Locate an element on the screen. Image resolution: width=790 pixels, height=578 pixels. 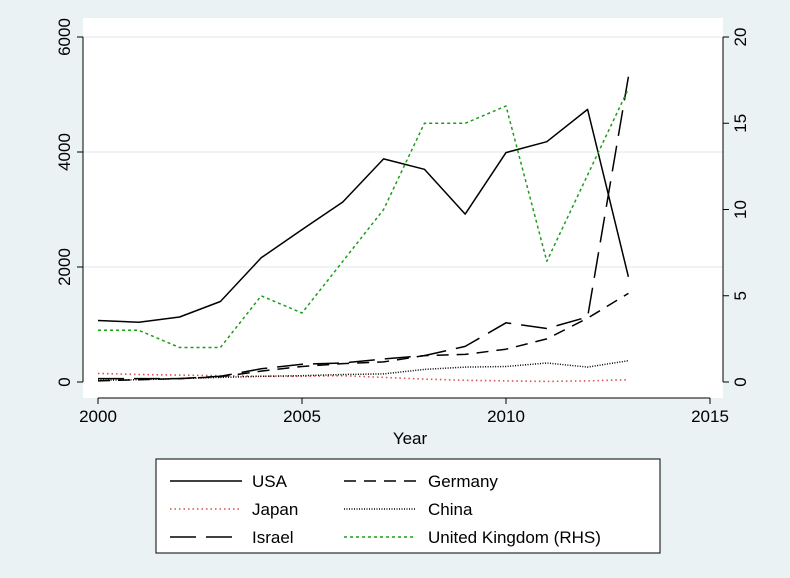
y-tick-label: 2000 is located at coordinates (64, 267).